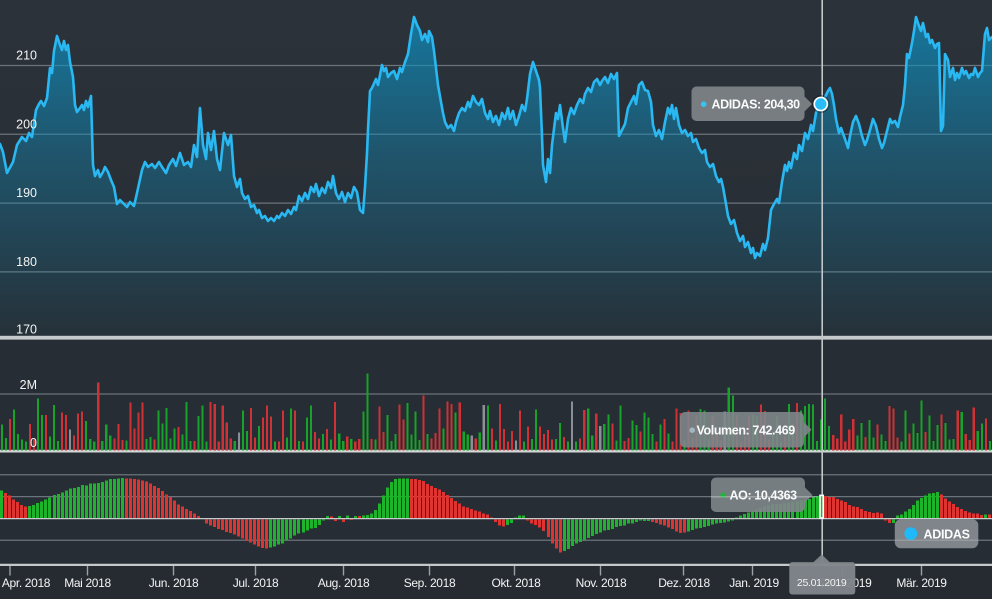 This screenshot has width=992, height=599. I want to click on svg-text: 210, so click(26, 56).